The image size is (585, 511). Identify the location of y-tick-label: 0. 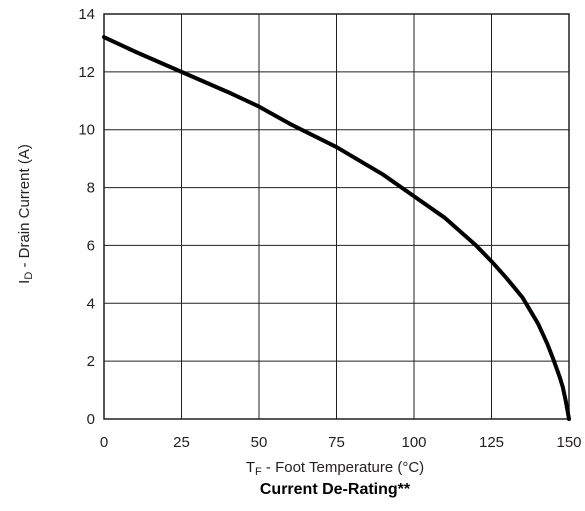
(91, 419).